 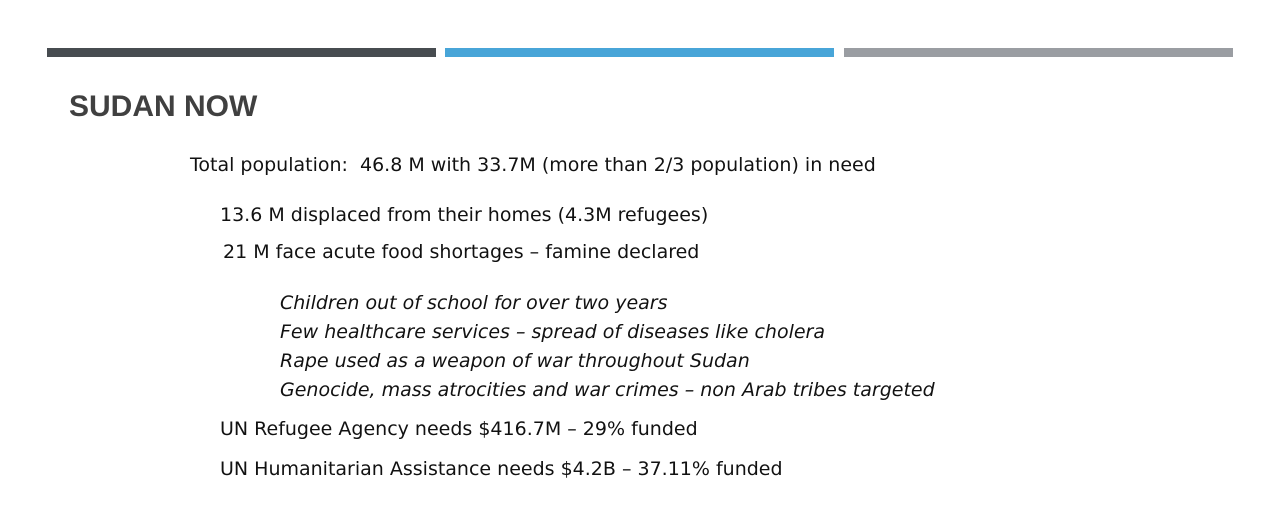 I want to click on title: SUDAN NOW, so click(x=163, y=106).